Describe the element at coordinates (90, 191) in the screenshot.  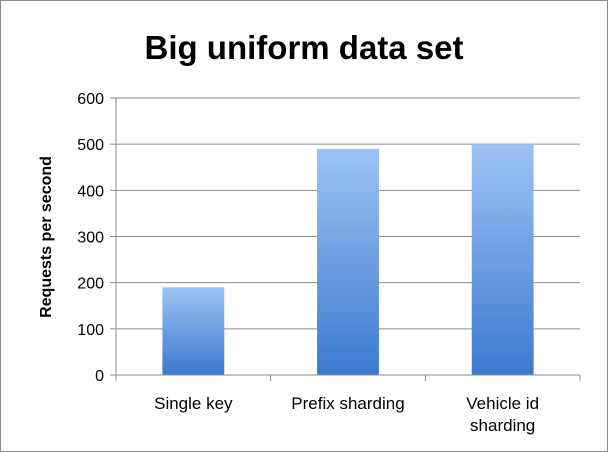
I see `y-tick-label: 400` at that location.